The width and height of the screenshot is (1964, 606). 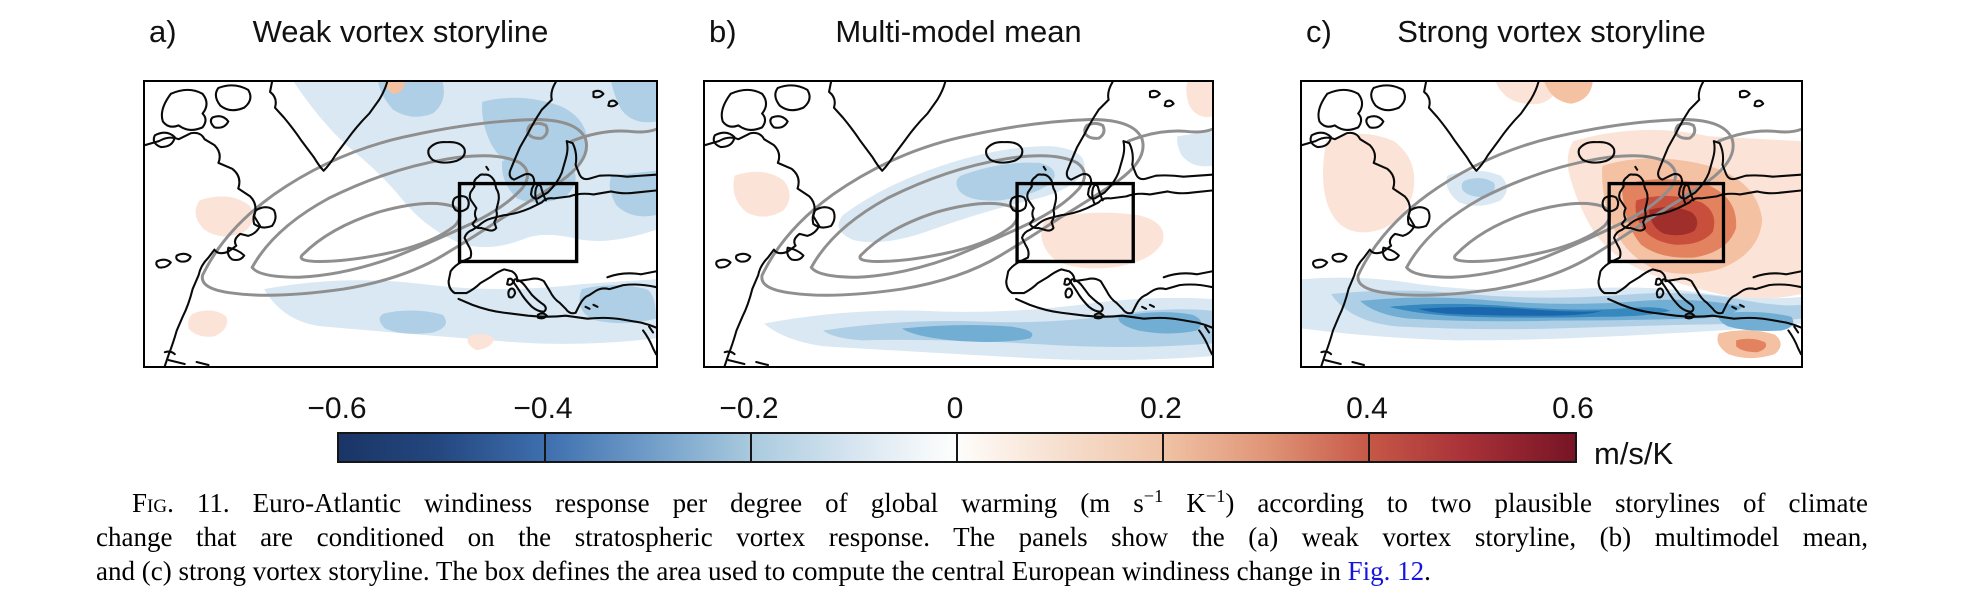 What do you see at coordinates (422, 216) in the screenshot?
I see `map-a-anomaly-fill` at bounding box center [422, 216].